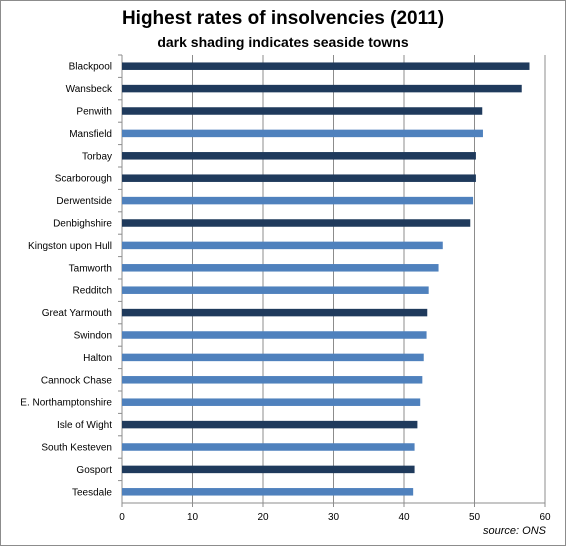  I want to click on category-label: Tamworth, so click(90, 268).